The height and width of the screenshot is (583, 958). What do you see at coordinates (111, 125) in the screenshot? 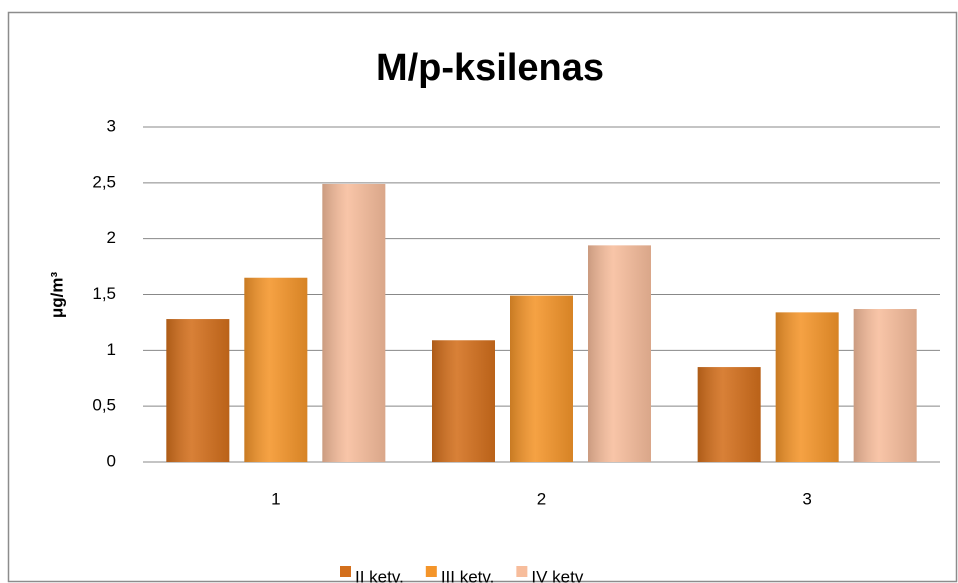
I see `y-tick-label: 3` at bounding box center [111, 125].